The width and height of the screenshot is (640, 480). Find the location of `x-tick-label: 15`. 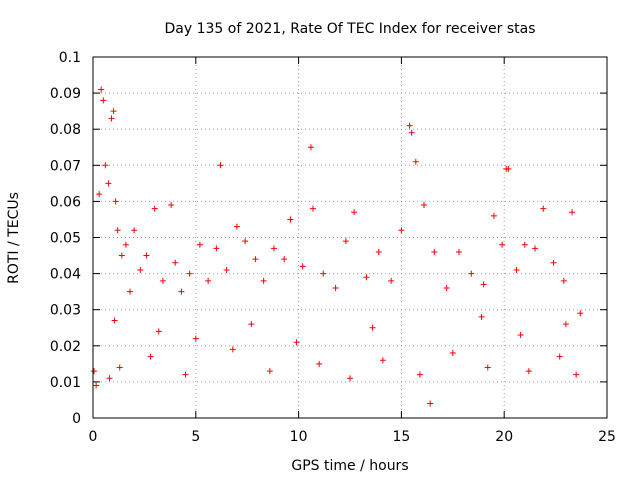

x-tick-label: 15 is located at coordinates (401, 437).